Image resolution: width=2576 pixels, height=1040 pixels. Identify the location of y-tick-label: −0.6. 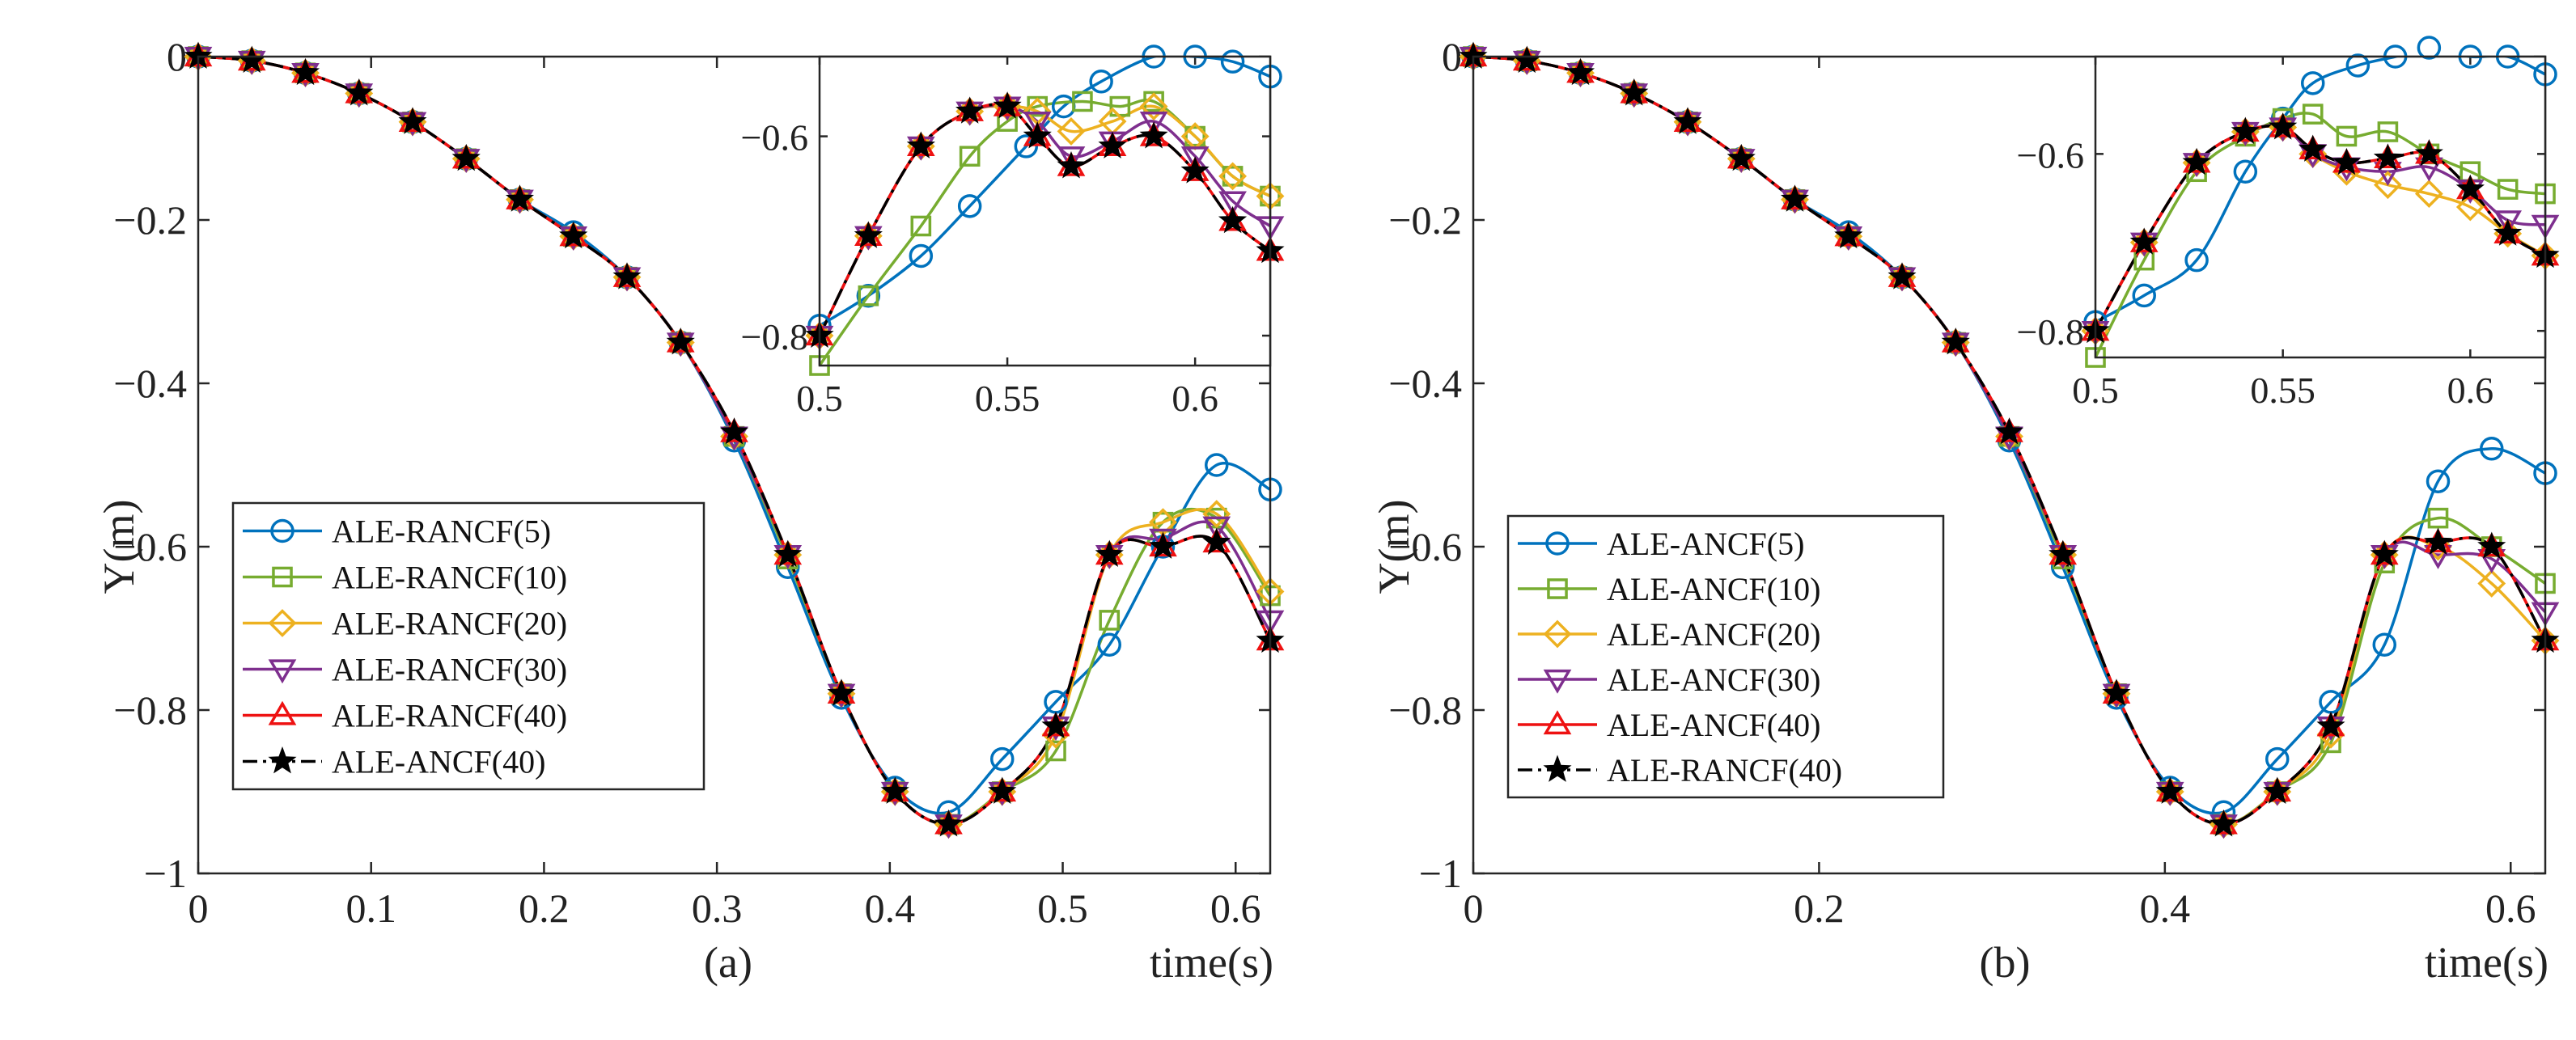
(150, 546).